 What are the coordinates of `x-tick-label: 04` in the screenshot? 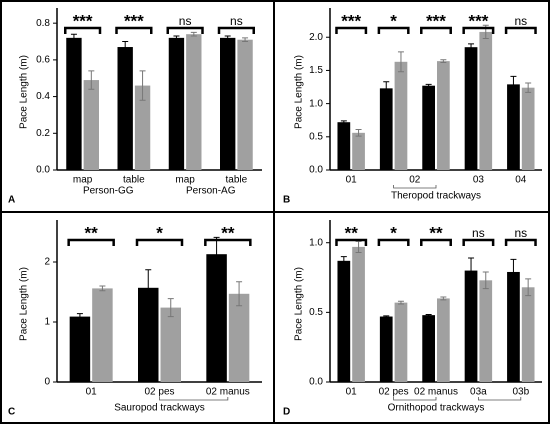 It's located at (521, 180).